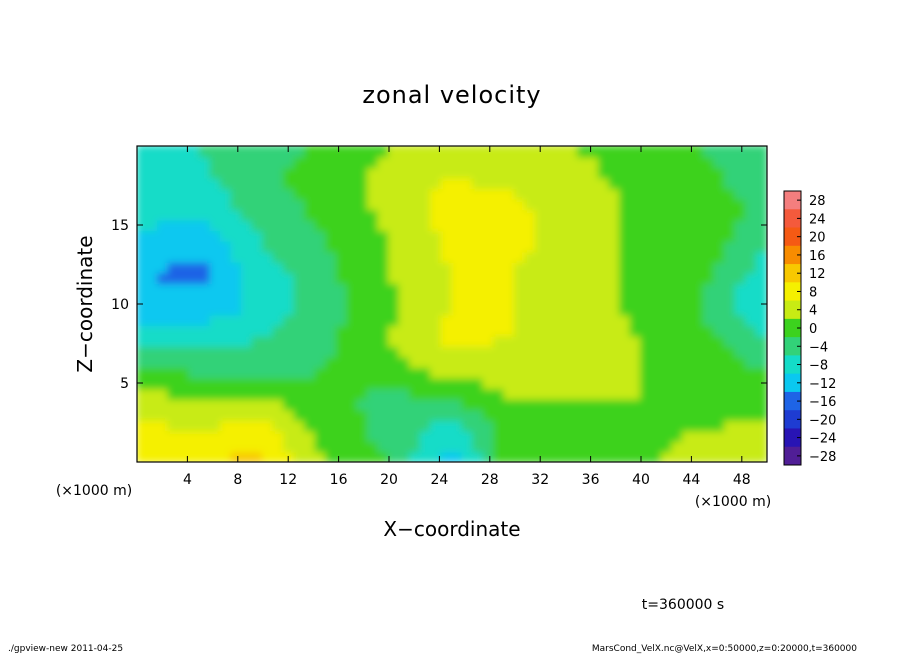 This screenshot has width=904, height=654. I want to click on colorbar-swatch, so click(792, 200).